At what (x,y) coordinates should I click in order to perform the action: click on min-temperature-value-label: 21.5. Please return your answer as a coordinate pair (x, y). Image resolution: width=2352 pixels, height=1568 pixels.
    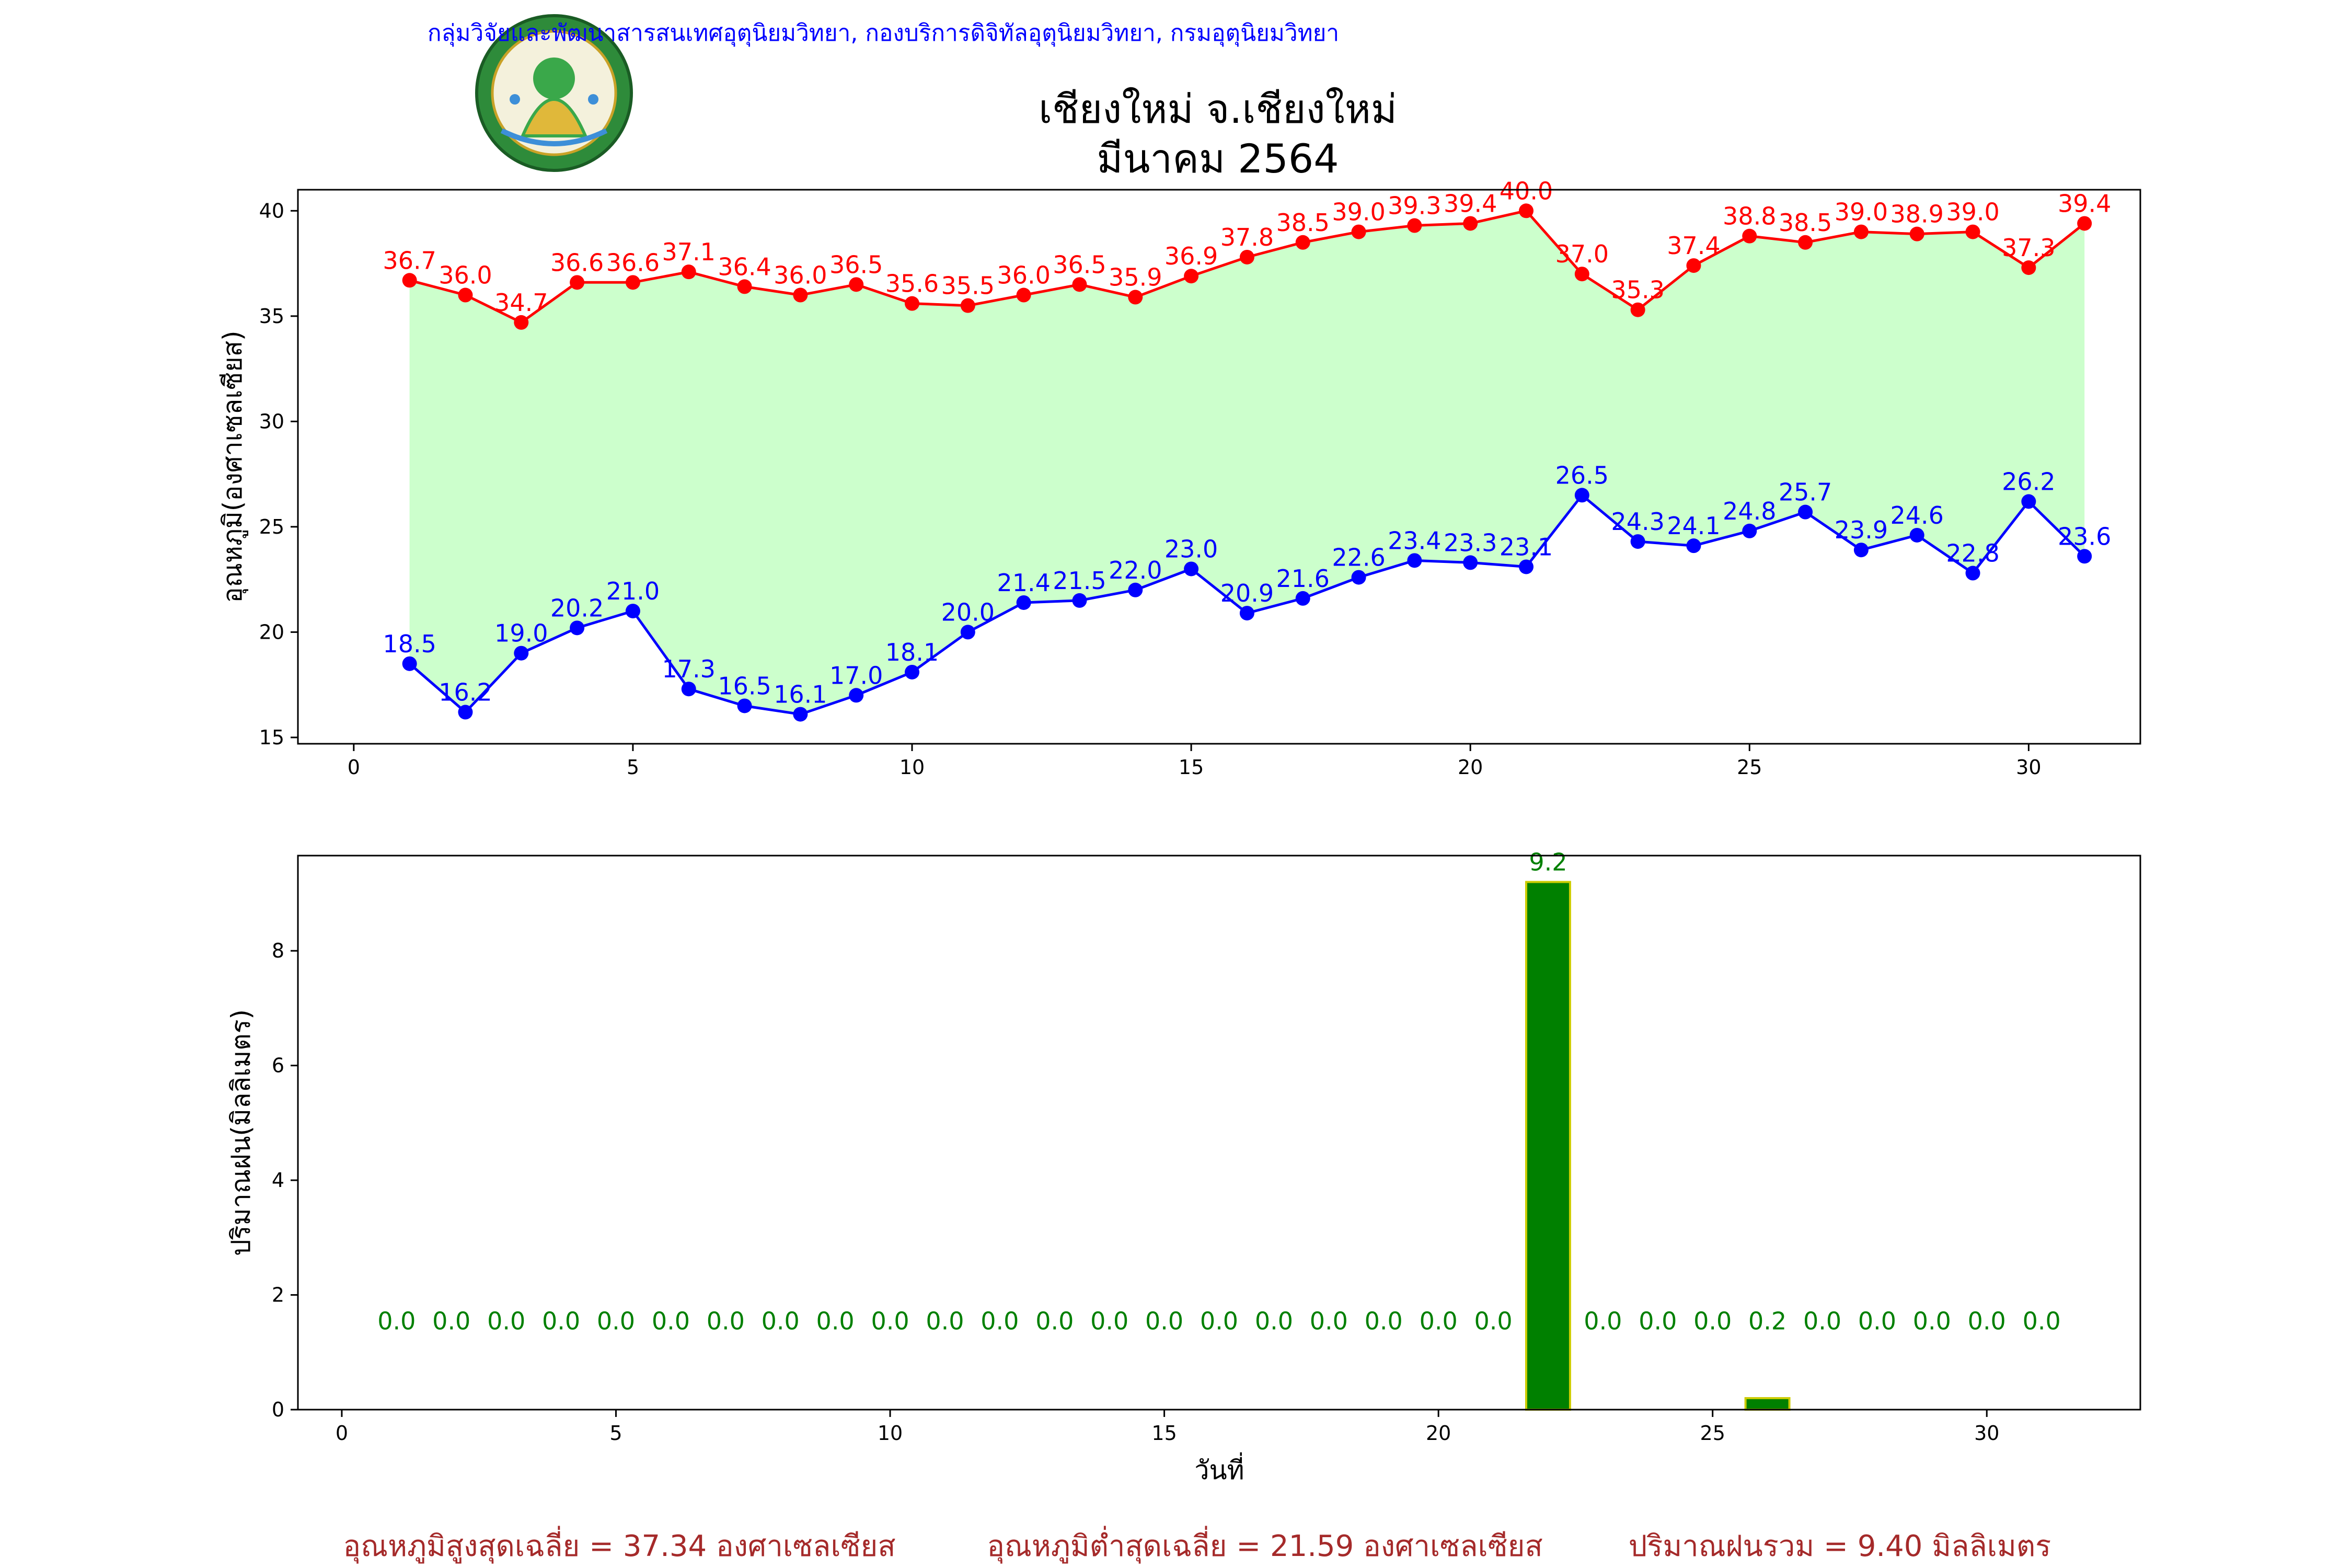
    Looking at the image, I should click on (1079, 581).